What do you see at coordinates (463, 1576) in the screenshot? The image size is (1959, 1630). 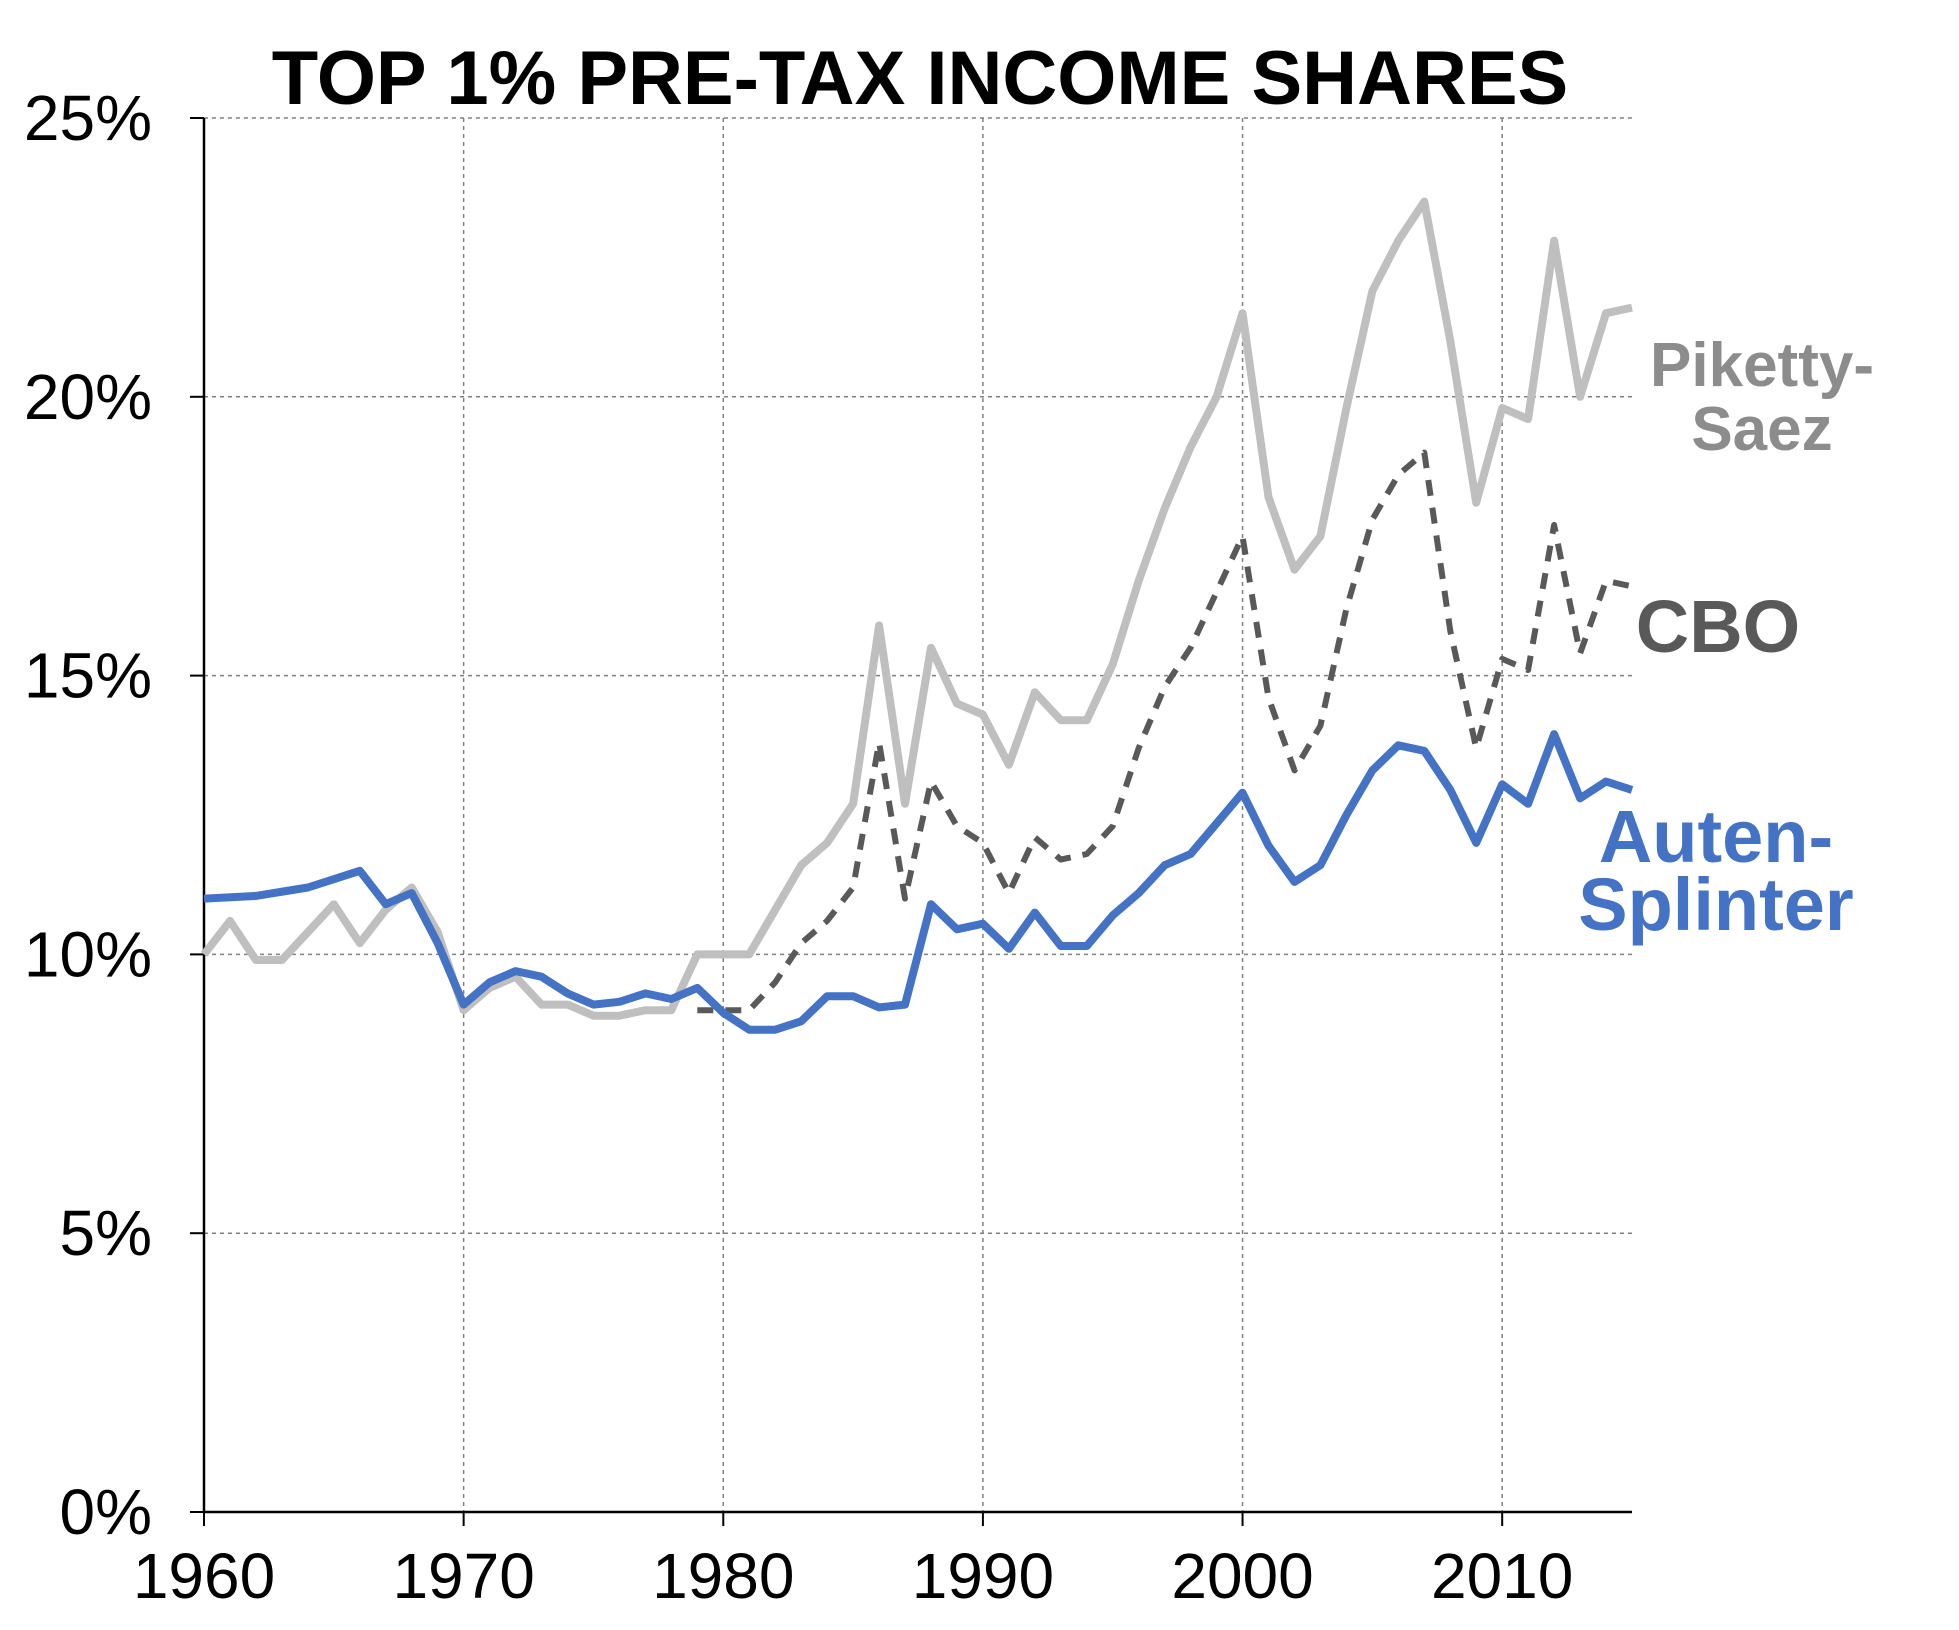 I see `x-tick-label: 1970` at bounding box center [463, 1576].